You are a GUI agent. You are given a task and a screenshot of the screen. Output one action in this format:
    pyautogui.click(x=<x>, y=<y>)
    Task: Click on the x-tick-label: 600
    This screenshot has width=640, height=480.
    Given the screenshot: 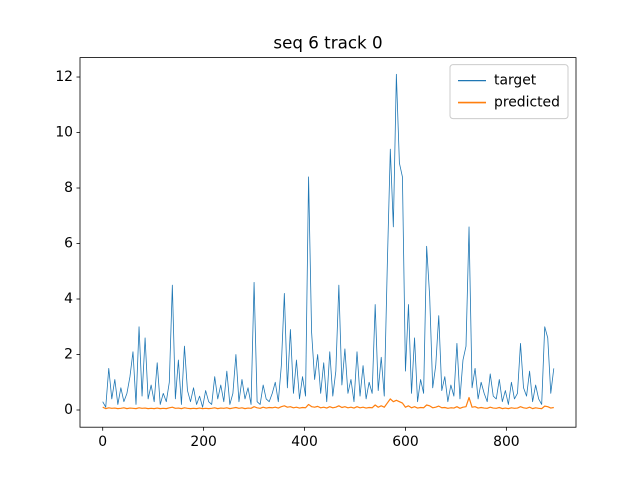 What is the action you would take?
    pyautogui.click(x=405, y=442)
    